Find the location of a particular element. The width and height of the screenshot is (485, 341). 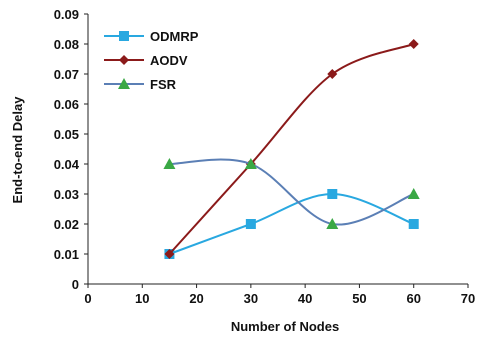

legend-label-aodv: AODV is located at coordinates (169, 60).